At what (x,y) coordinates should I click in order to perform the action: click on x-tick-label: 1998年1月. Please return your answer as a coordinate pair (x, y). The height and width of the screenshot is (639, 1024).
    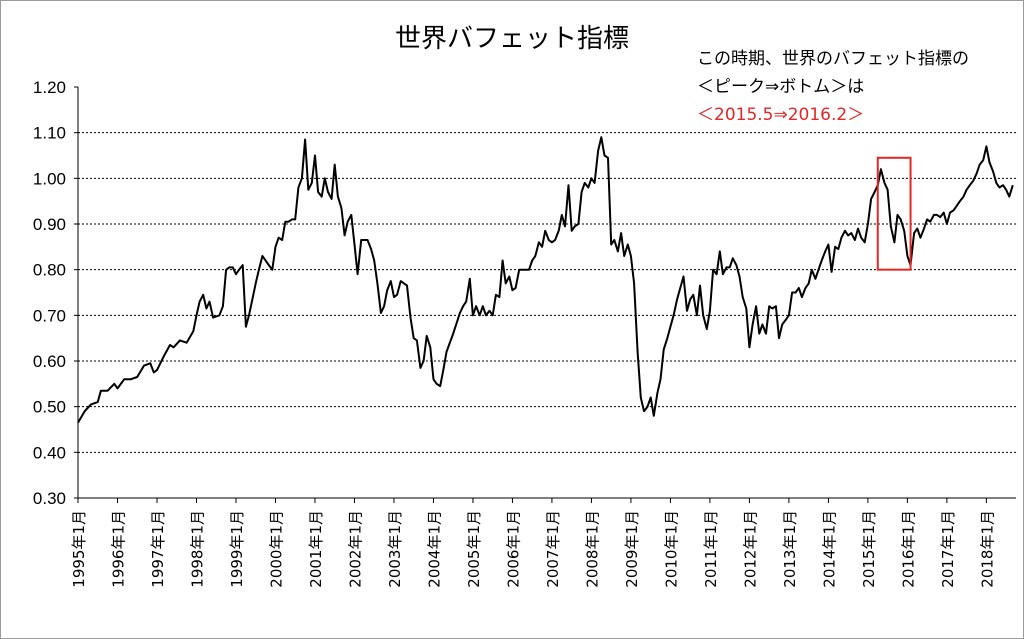
    Looking at the image, I should click on (197, 549).